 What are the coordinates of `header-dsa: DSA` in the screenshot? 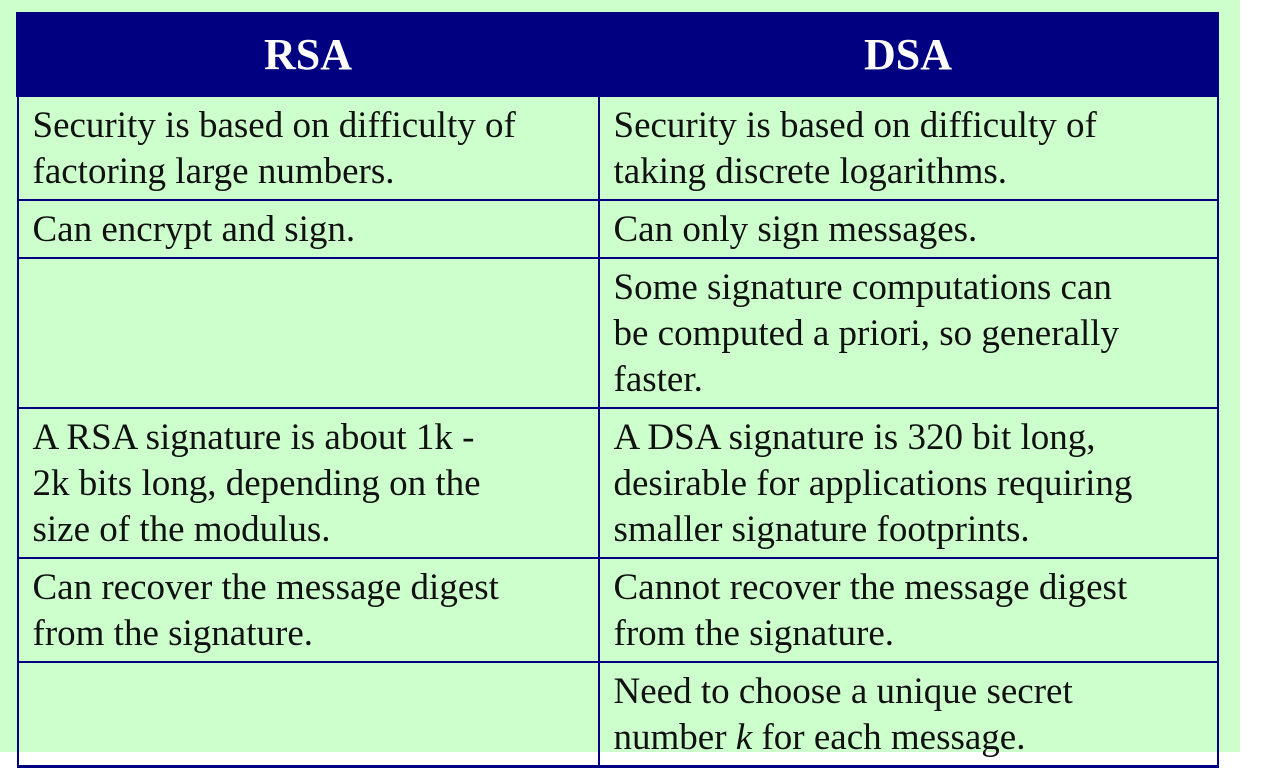 It's located at (908, 54).